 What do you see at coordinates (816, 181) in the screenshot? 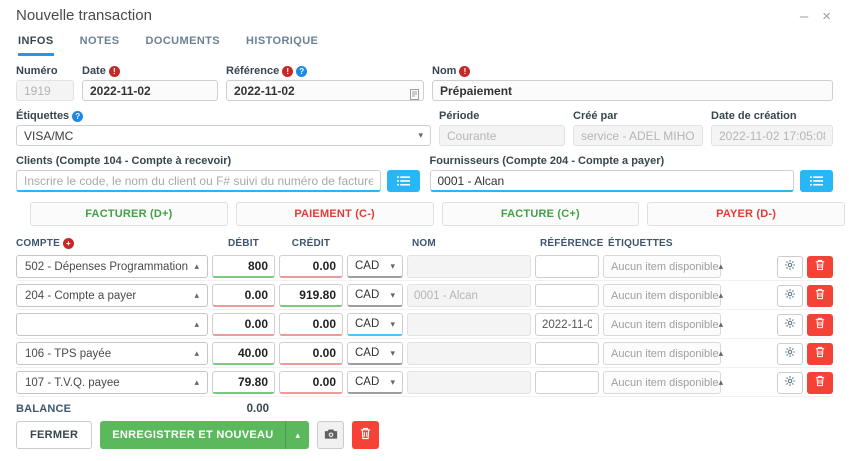
I see `fournisseurs-list-button` at bounding box center [816, 181].